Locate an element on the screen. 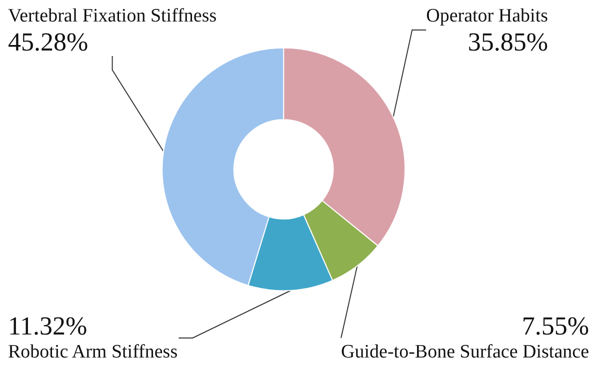 The image size is (597, 368). data-label: 7.55% is located at coordinates (555, 326).